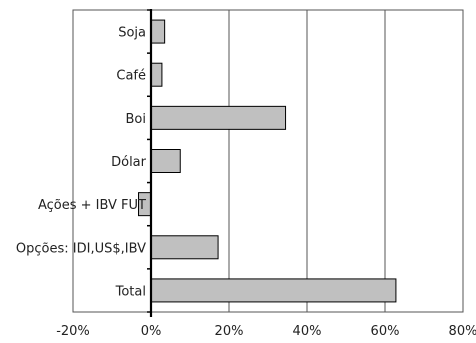  Describe the element at coordinates (81, 248) in the screenshot. I see `category-label: Opções: IDI,US$,IBV` at that location.